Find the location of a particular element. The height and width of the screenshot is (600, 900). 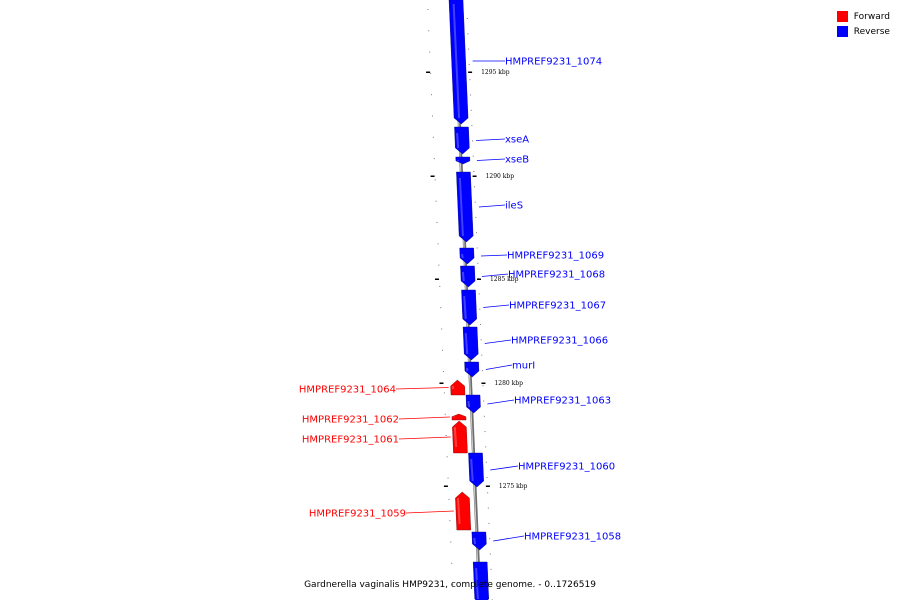

gene-label: murI is located at coordinates (523, 366).